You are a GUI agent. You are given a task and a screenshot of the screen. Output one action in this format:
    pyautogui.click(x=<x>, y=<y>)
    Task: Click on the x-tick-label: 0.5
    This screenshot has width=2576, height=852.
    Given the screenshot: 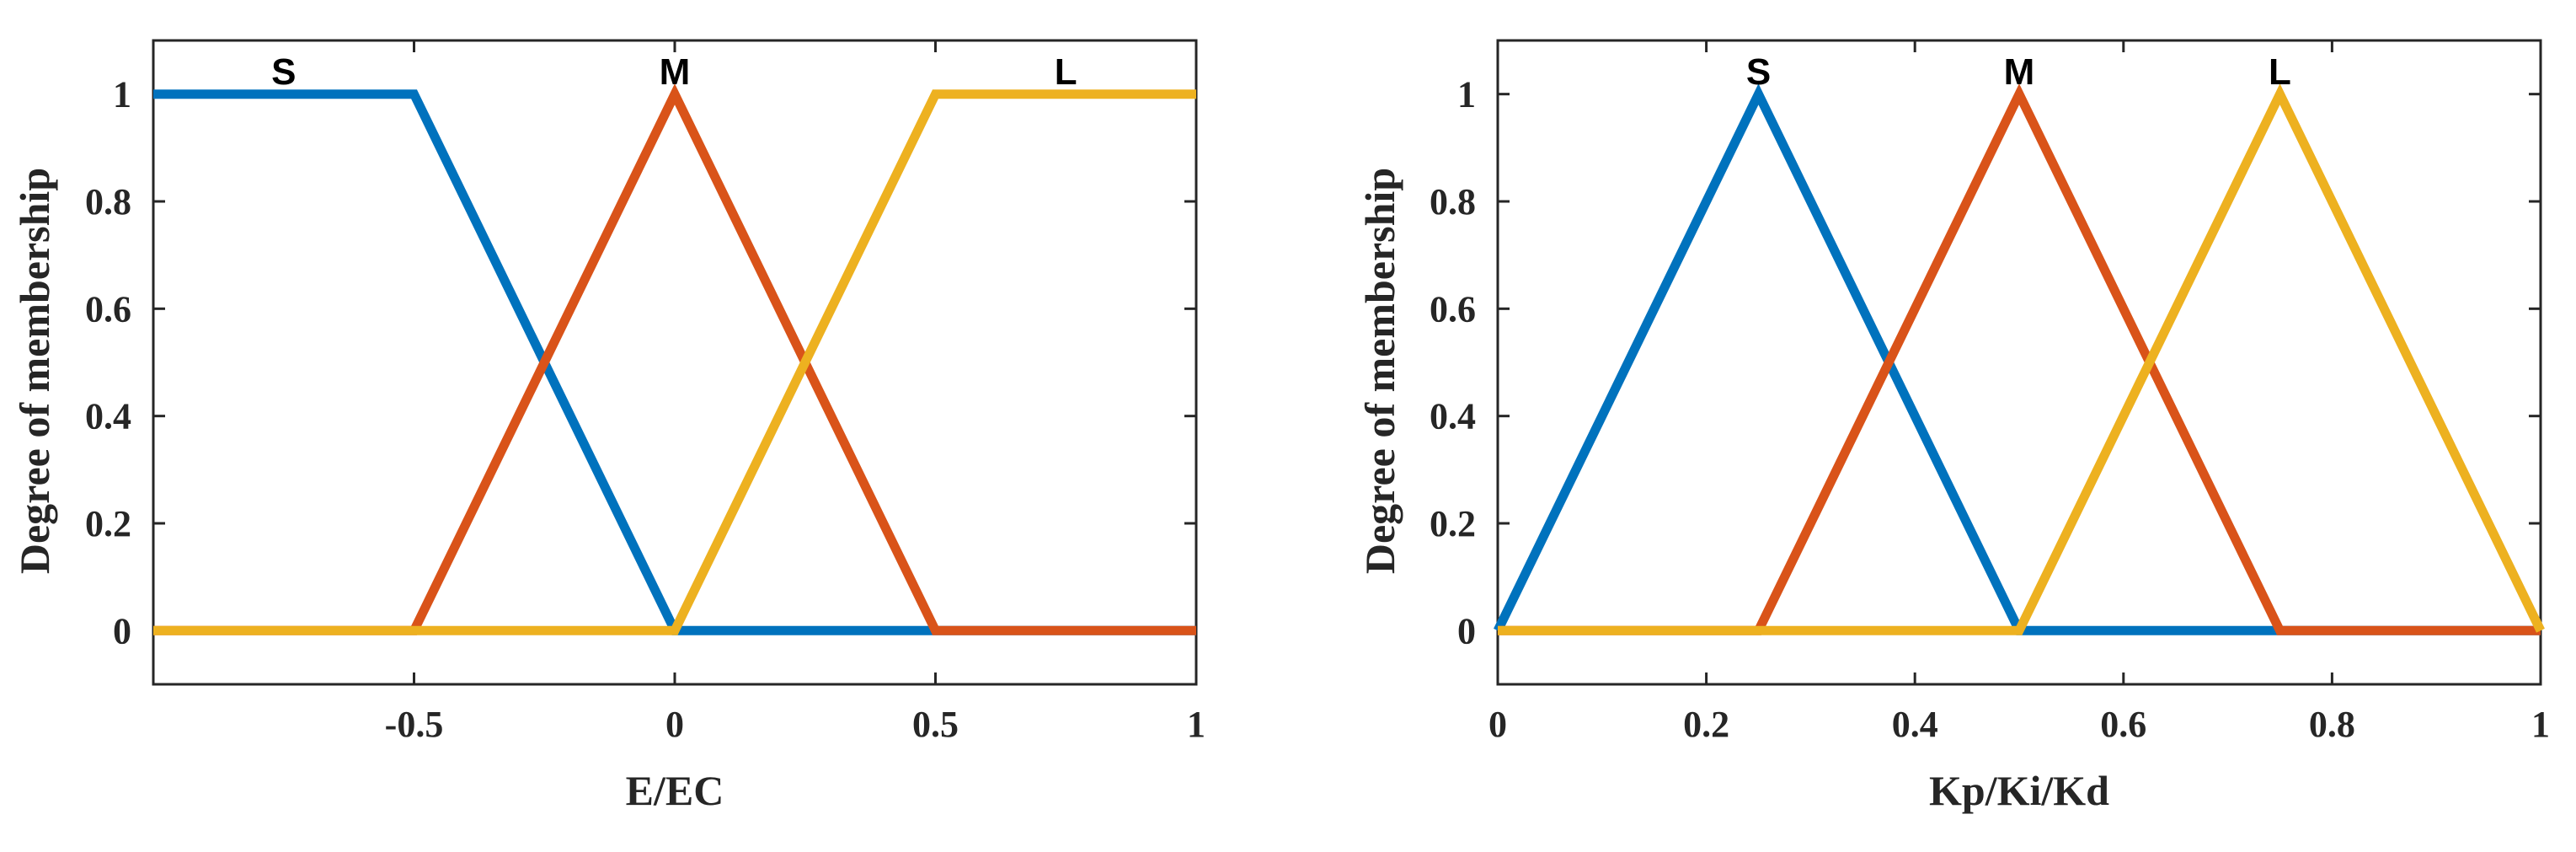 What is the action you would take?
    pyautogui.click(x=935, y=724)
    